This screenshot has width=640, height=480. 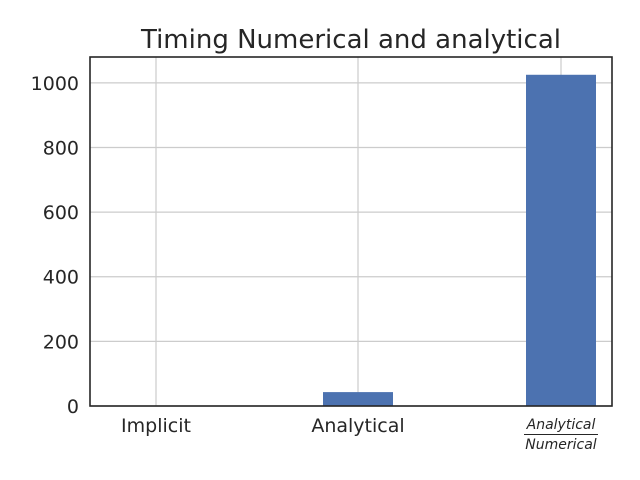 What do you see at coordinates (55, 245) in the screenshot?
I see `y-axis-ticks: 0 200 400 600 800 1000` at bounding box center [55, 245].